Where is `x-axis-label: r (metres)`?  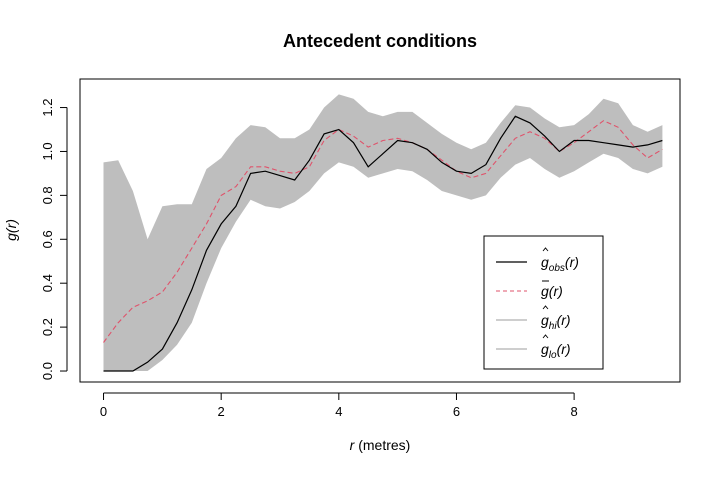
x-axis-label: r (metres) is located at coordinates (380, 445).